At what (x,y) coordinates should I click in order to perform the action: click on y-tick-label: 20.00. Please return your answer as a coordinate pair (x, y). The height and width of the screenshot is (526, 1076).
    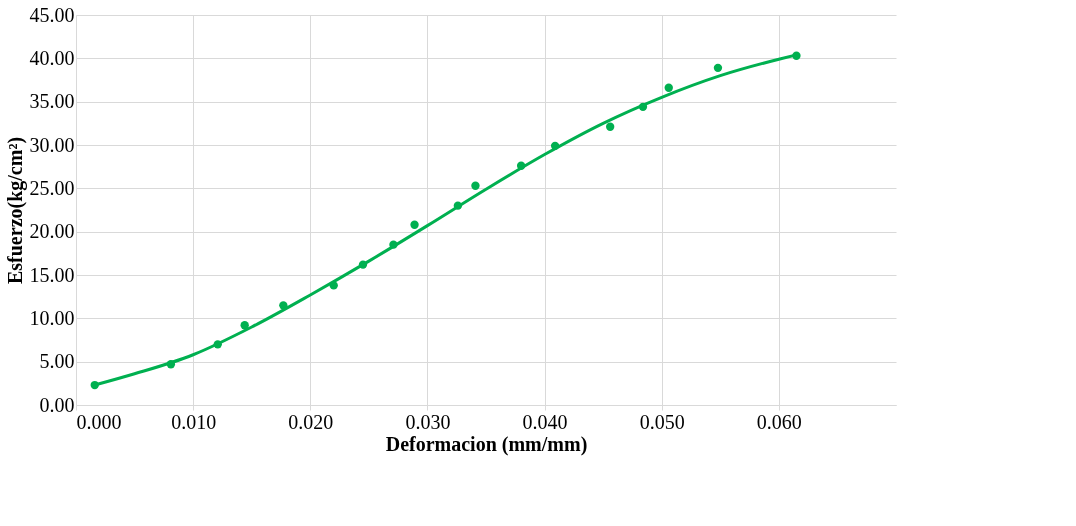
    Looking at the image, I should click on (52, 231).